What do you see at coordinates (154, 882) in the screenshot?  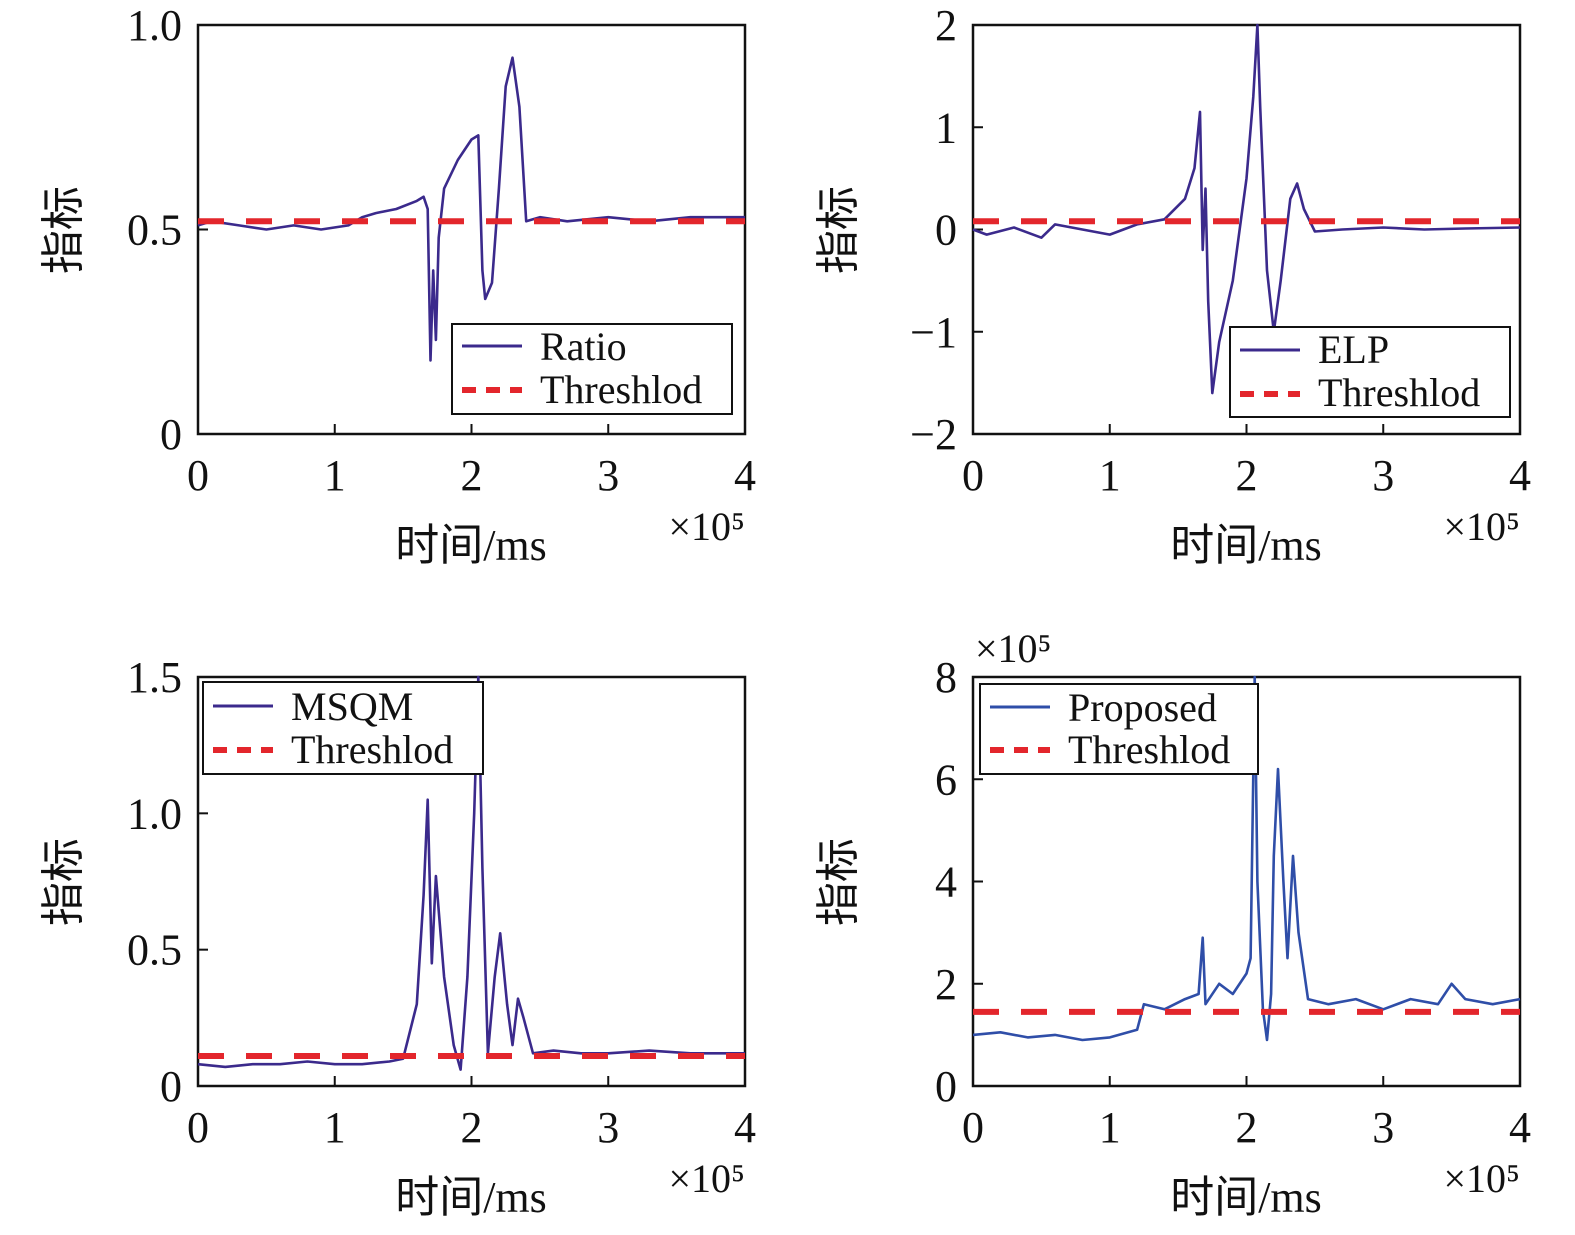 I see `y-tick-labels: 0 0.5 1.0 1.5` at bounding box center [154, 882].